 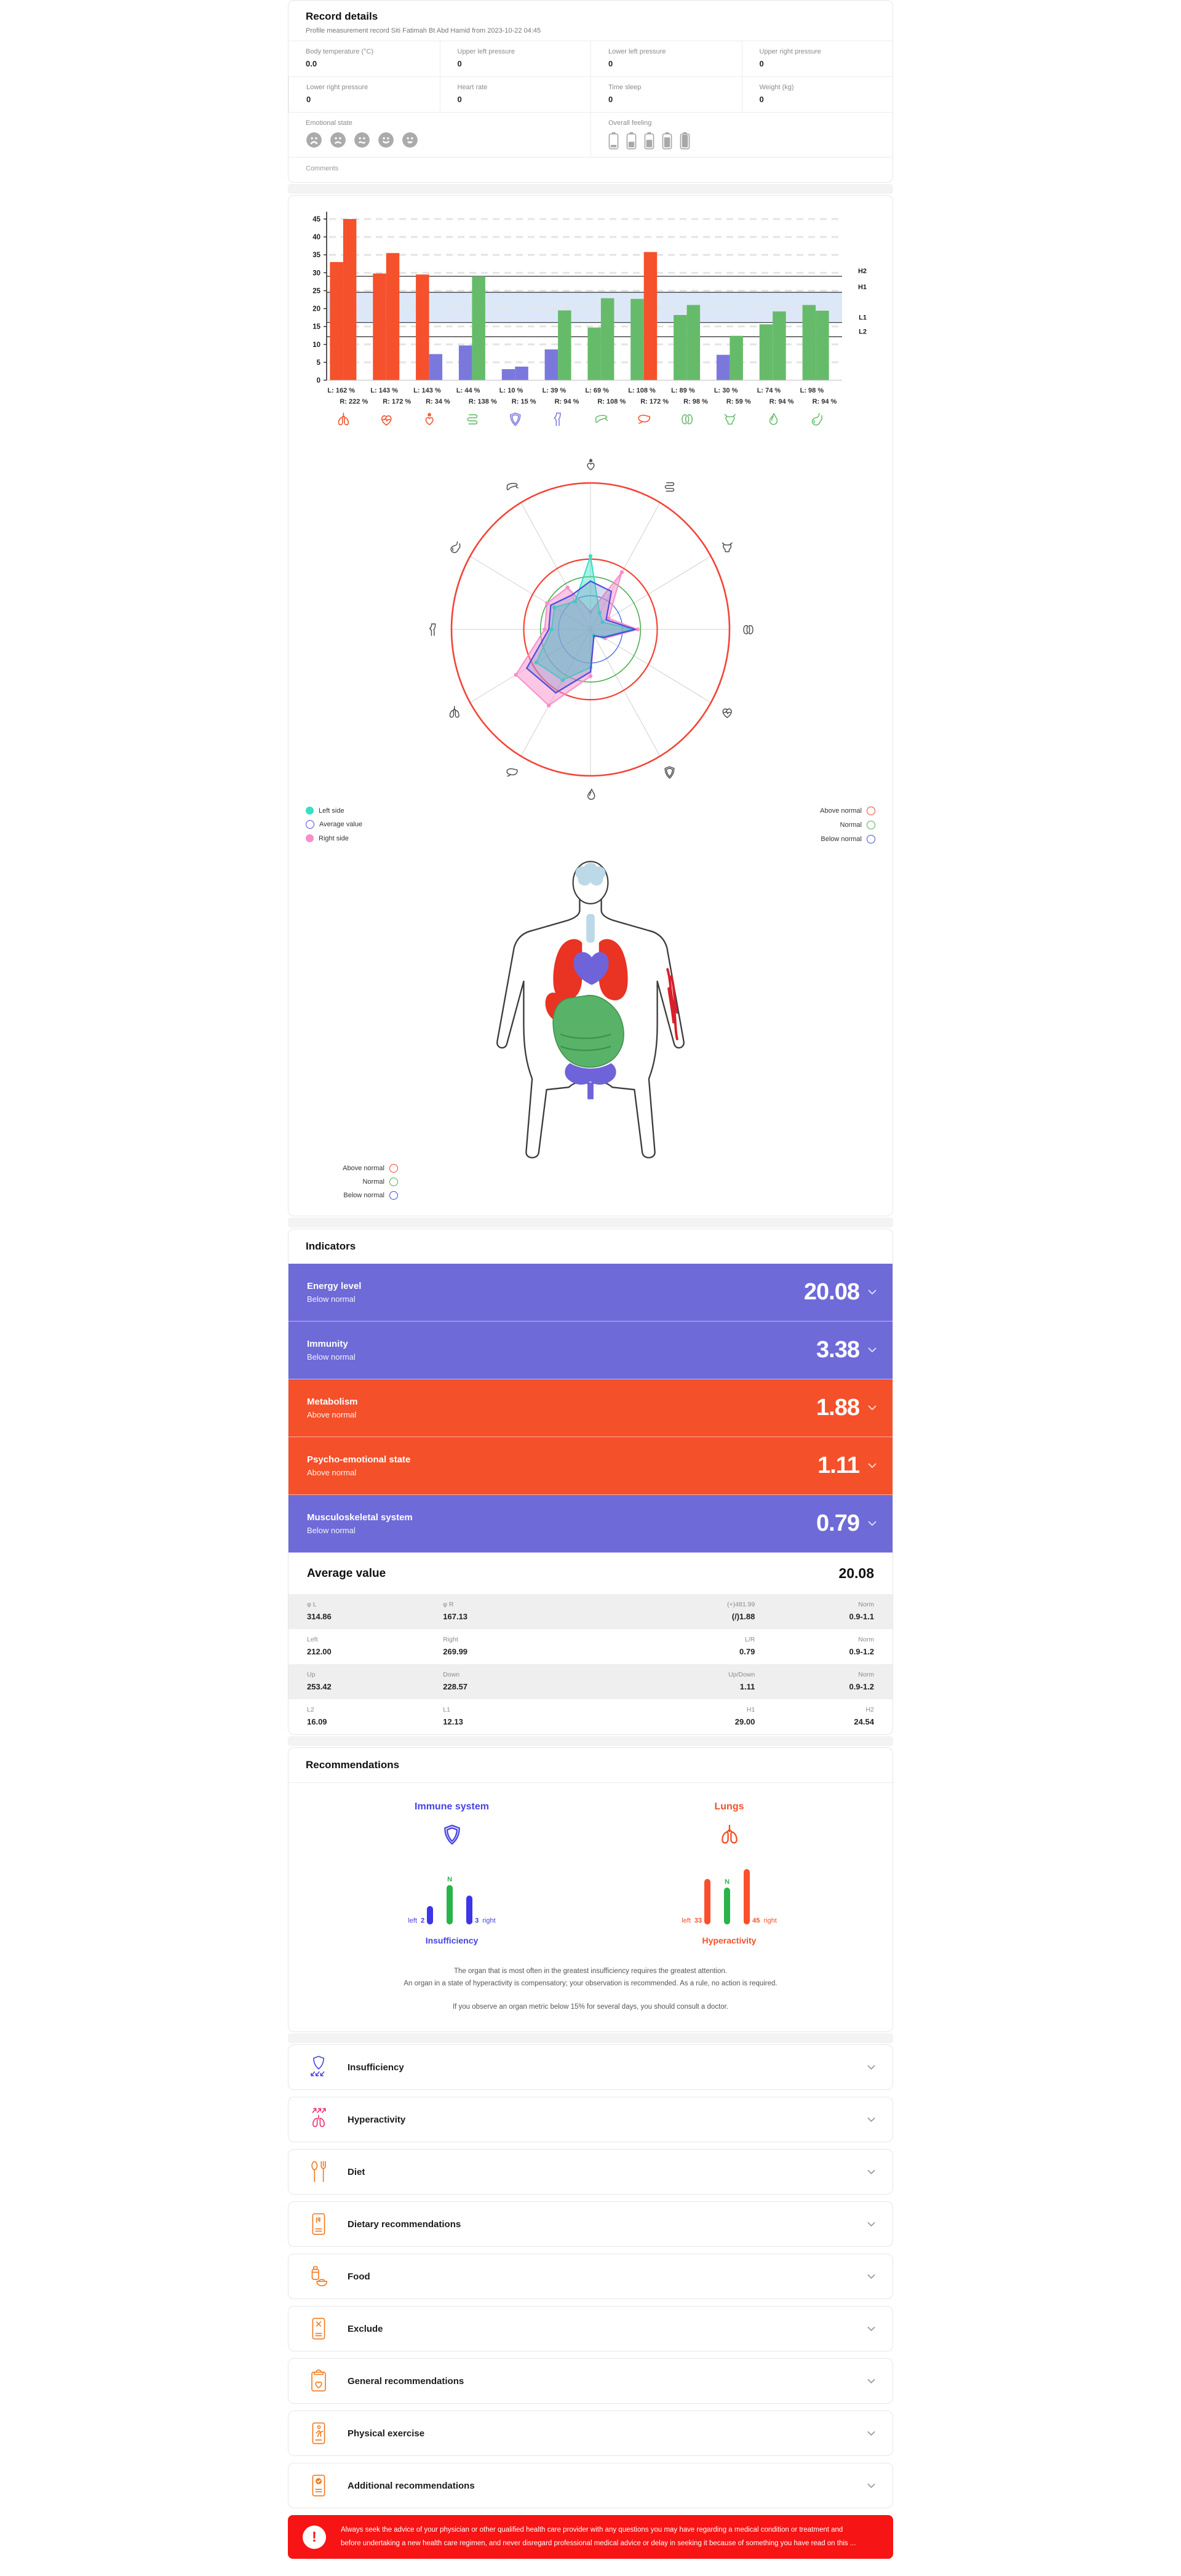 What do you see at coordinates (590, 2120) in the screenshot?
I see `accordion-hyperactivity: Hyperactivity` at bounding box center [590, 2120].